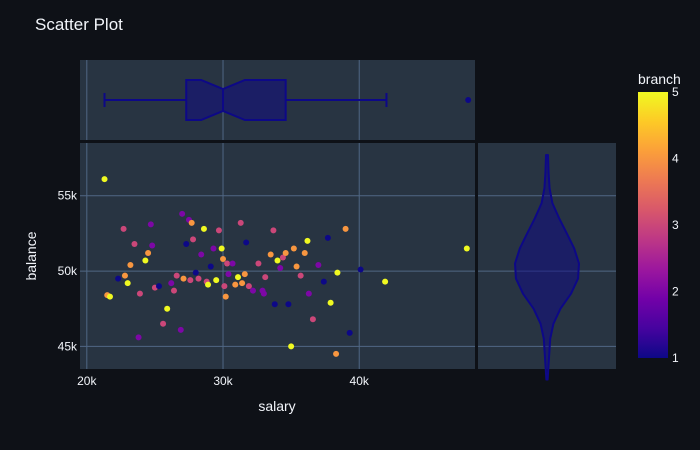  I want to click on colorbar-tick-labels: 1 2 3 4 5, so click(675, 225).